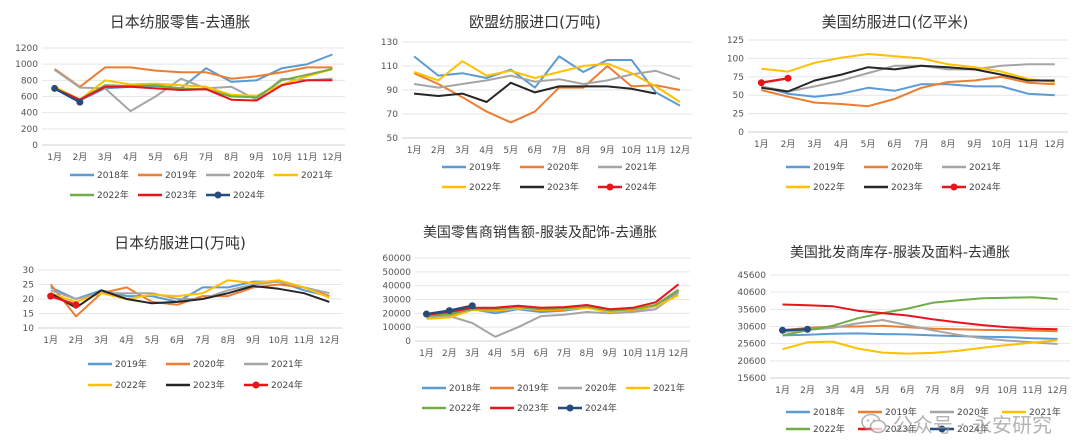 Image resolution: width=1080 pixels, height=446 pixels. I want to click on y-tick-label: 15600, so click(751, 379).